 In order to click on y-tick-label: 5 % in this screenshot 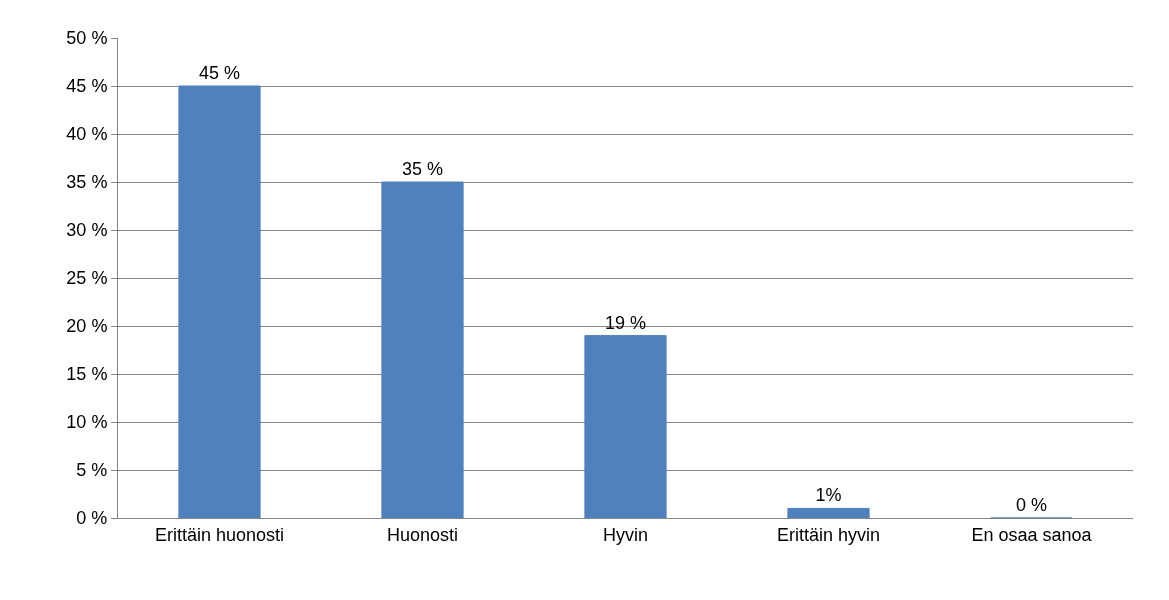, I will do `click(92, 470)`.